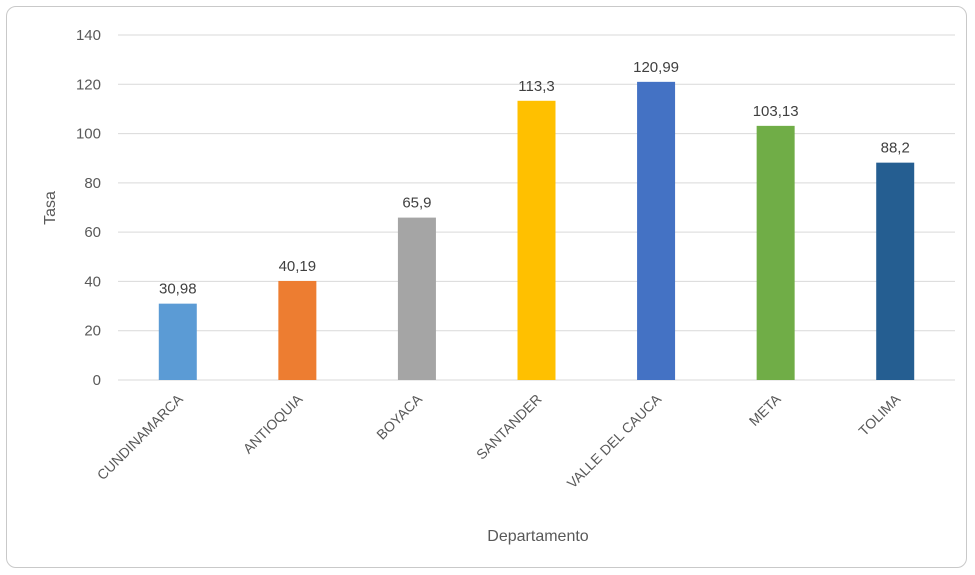  What do you see at coordinates (92, 232) in the screenshot?
I see `y-tick-label: 60` at bounding box center [92, 232].